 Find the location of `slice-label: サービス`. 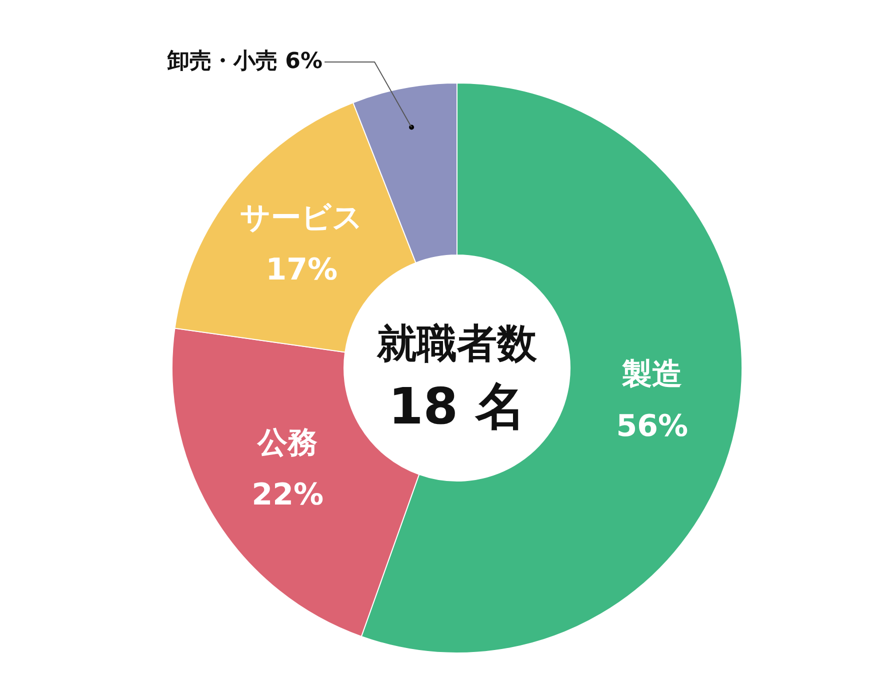

slice-label: サービス is located at coordinates (302, 218).